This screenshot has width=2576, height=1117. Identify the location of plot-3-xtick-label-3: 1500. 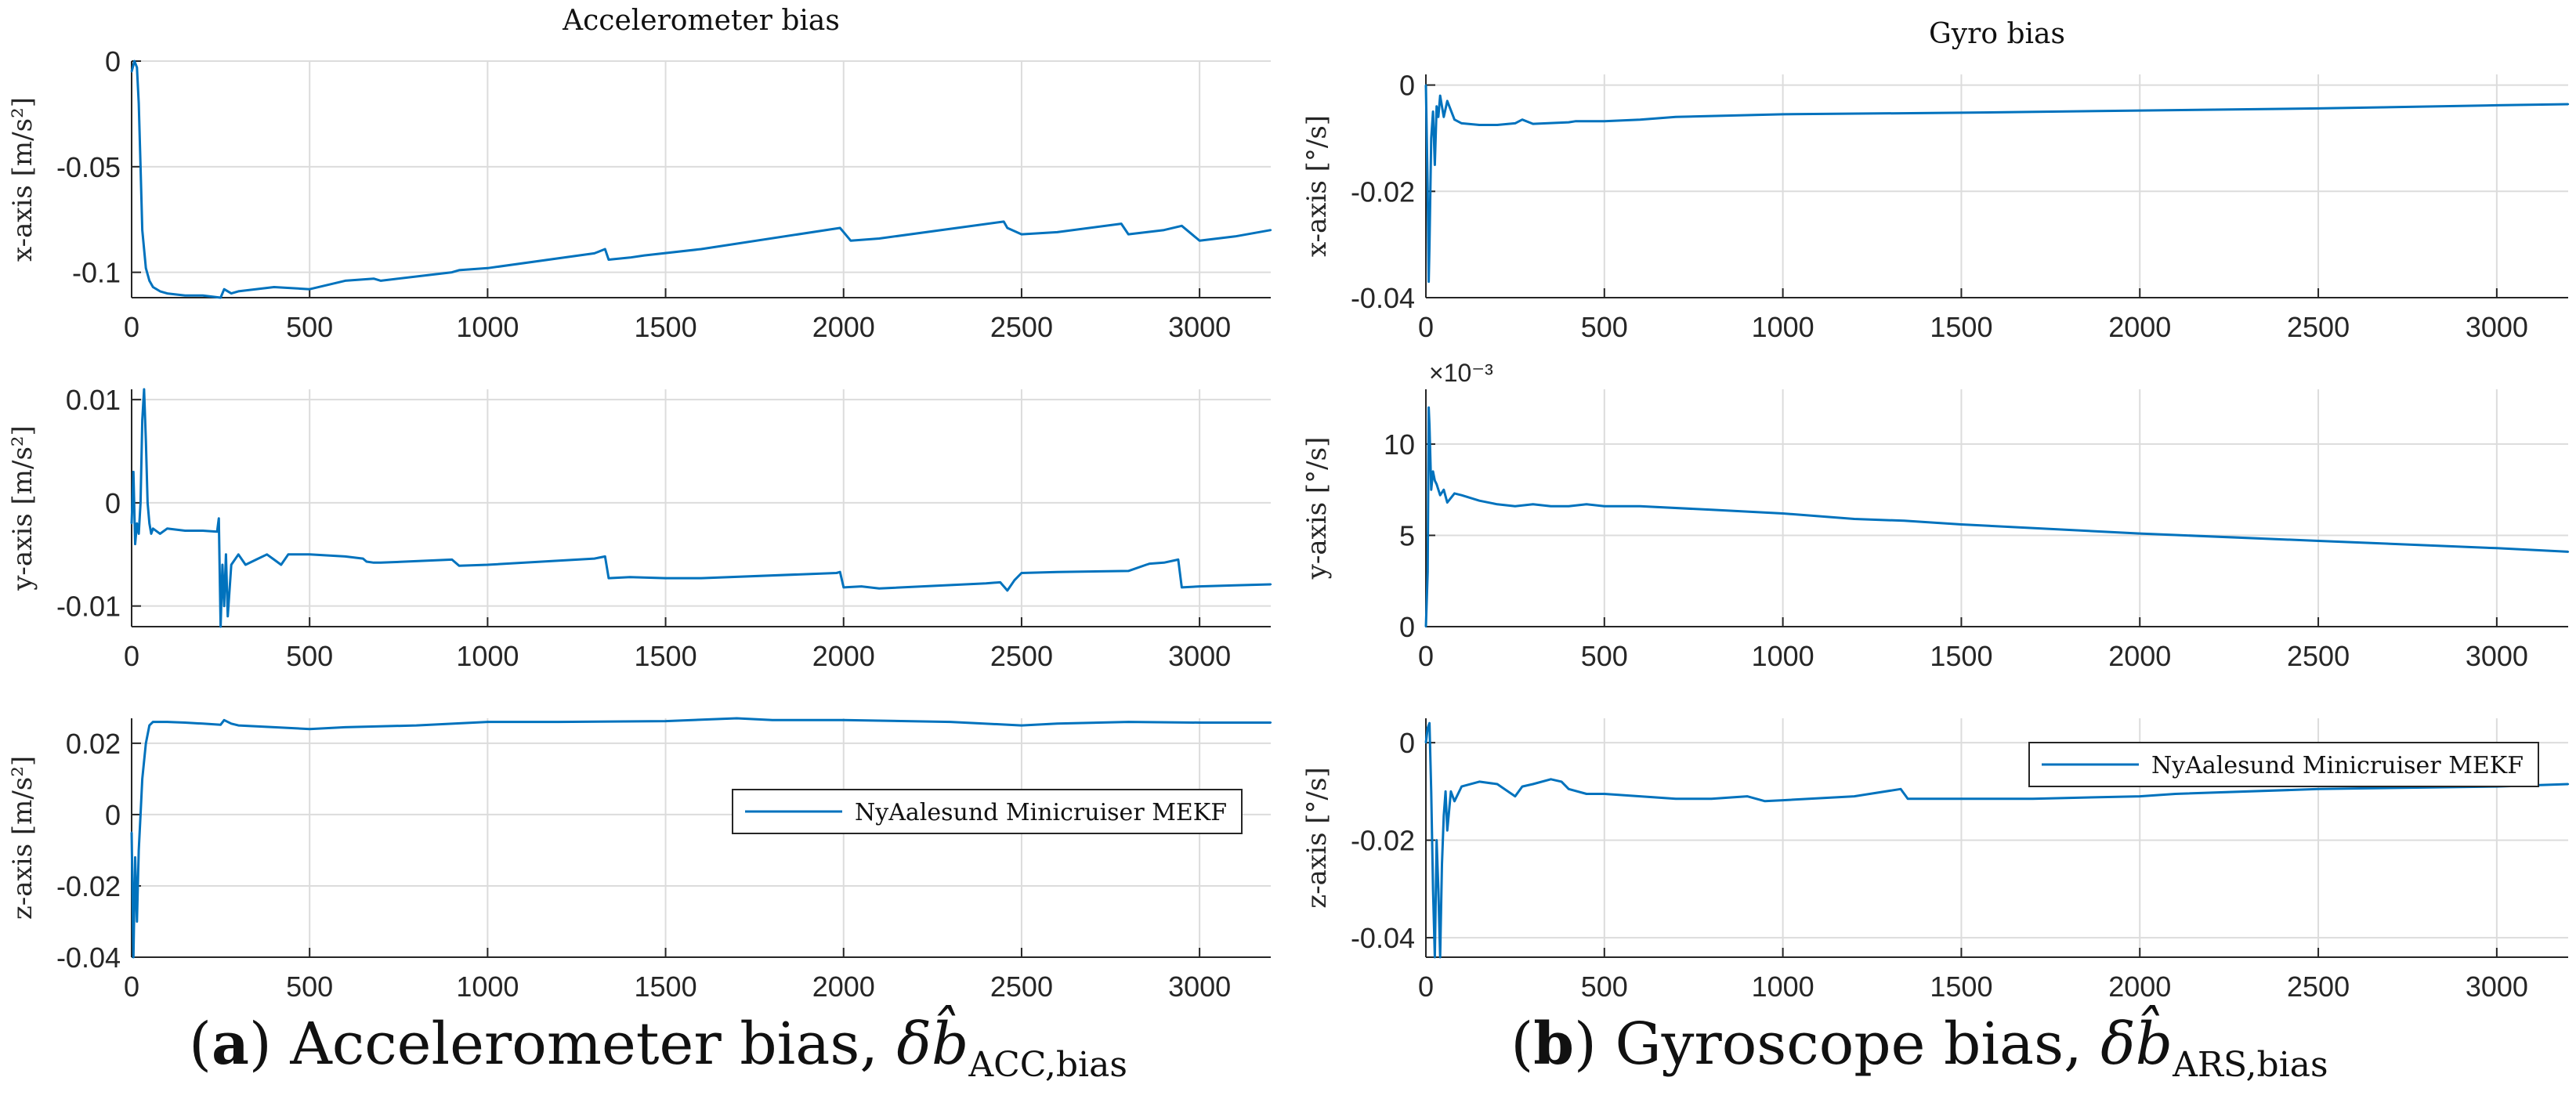
(666, 987).